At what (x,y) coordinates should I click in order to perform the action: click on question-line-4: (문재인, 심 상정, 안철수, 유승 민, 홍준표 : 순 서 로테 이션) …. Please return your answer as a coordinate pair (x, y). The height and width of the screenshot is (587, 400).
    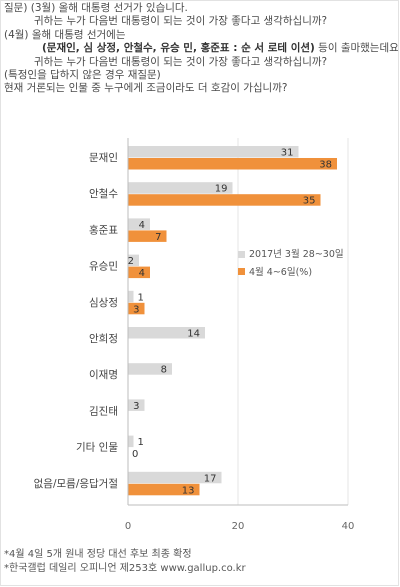
    Looking at the image, I should click on (201, 48).